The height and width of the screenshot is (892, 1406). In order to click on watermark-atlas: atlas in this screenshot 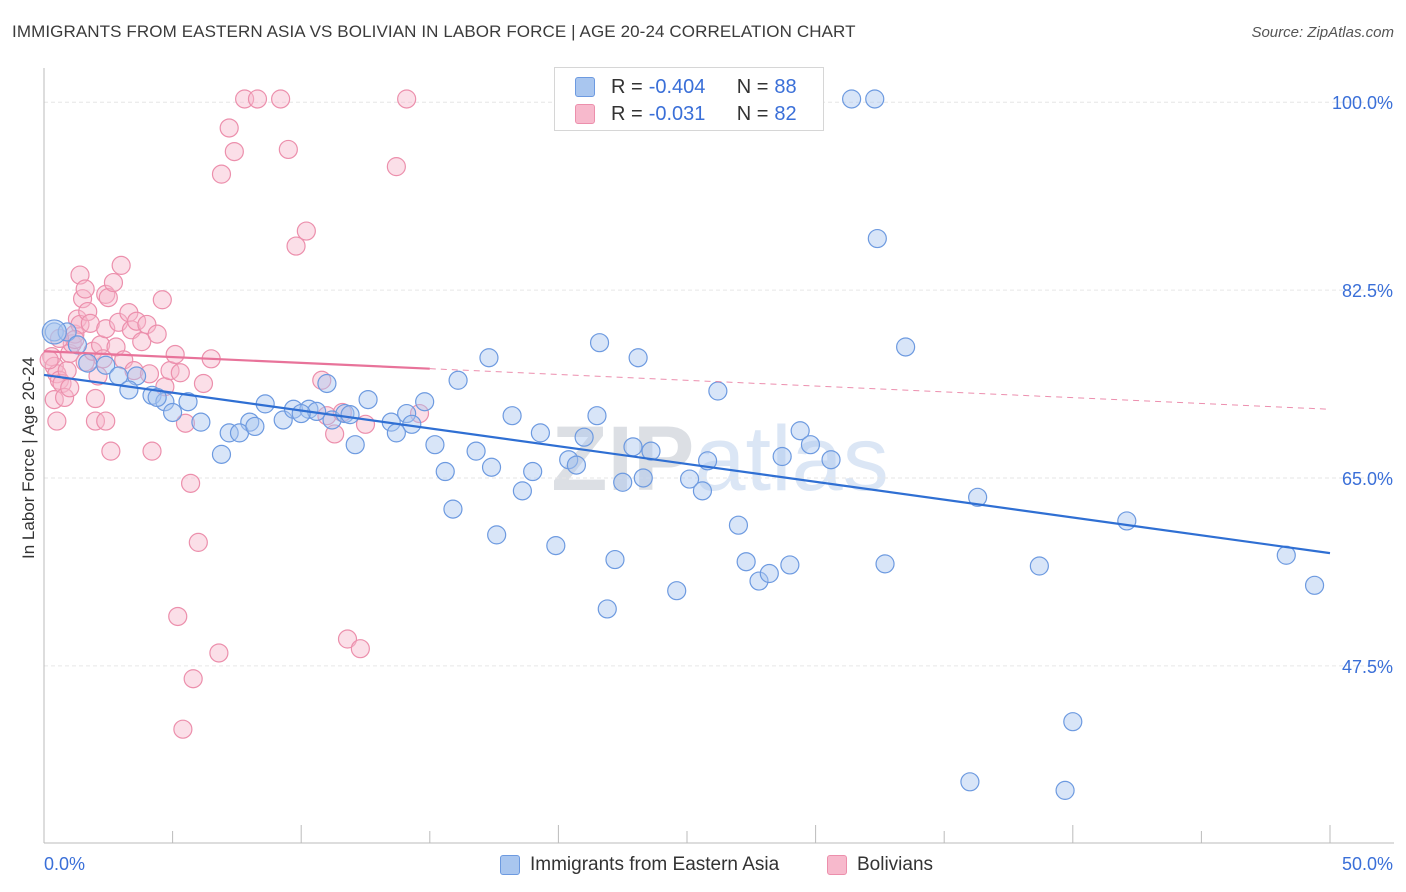, I will do `click(791, 459)`.